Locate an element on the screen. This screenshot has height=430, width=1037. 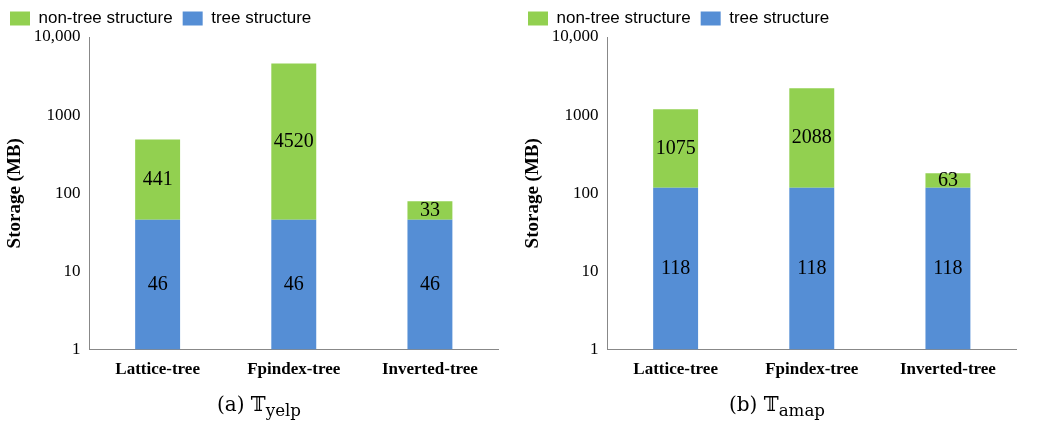
data-label: 4520 is located at coordinates (293, 139).